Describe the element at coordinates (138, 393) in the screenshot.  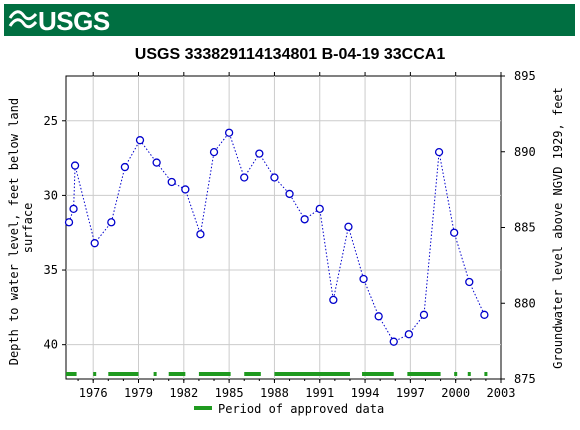
I see `x-tick-label: 1979` at that location.